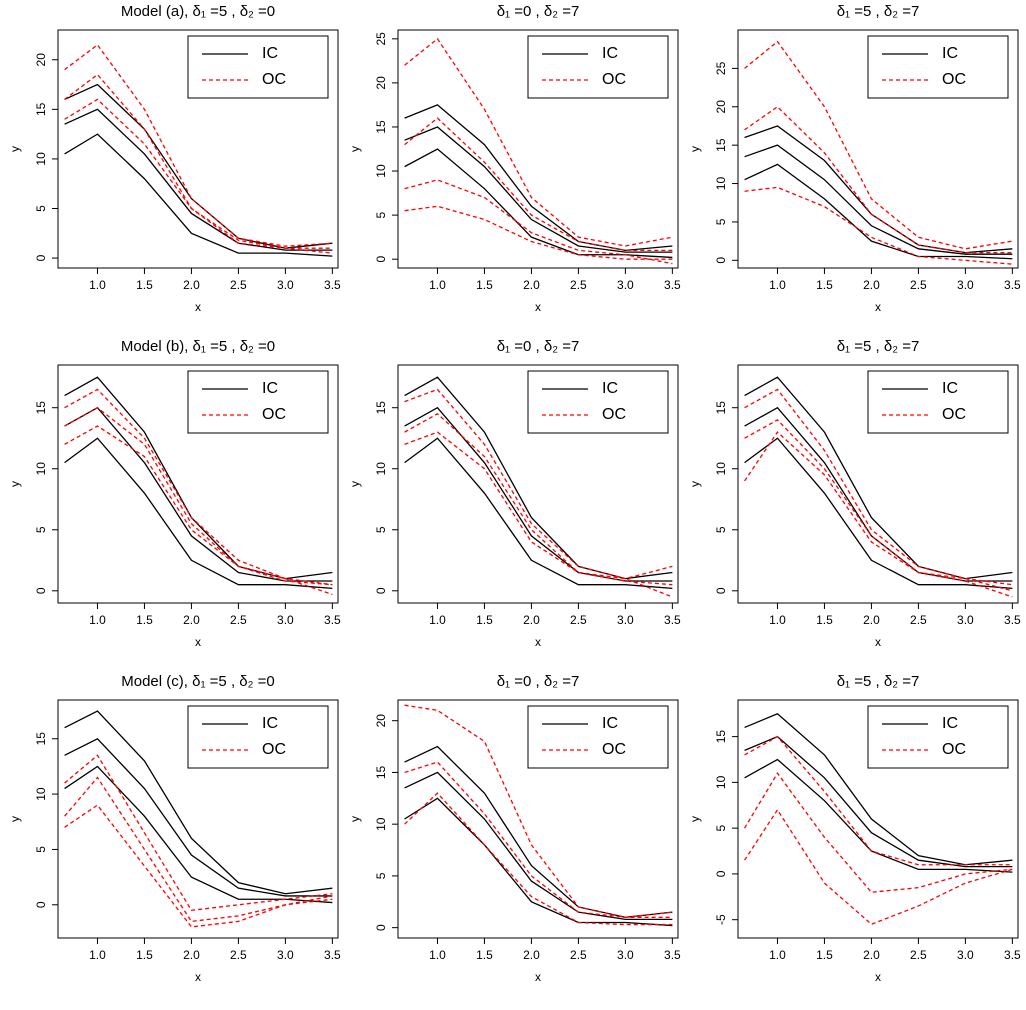 The height and width of the screenshot is (1010, 1026). What do you see at coordinates (198, 346) in the screenshot?
I see `chart-title: Model (b), δ₁ =5 , δ₂ =0` at bounding box center [198, 346].